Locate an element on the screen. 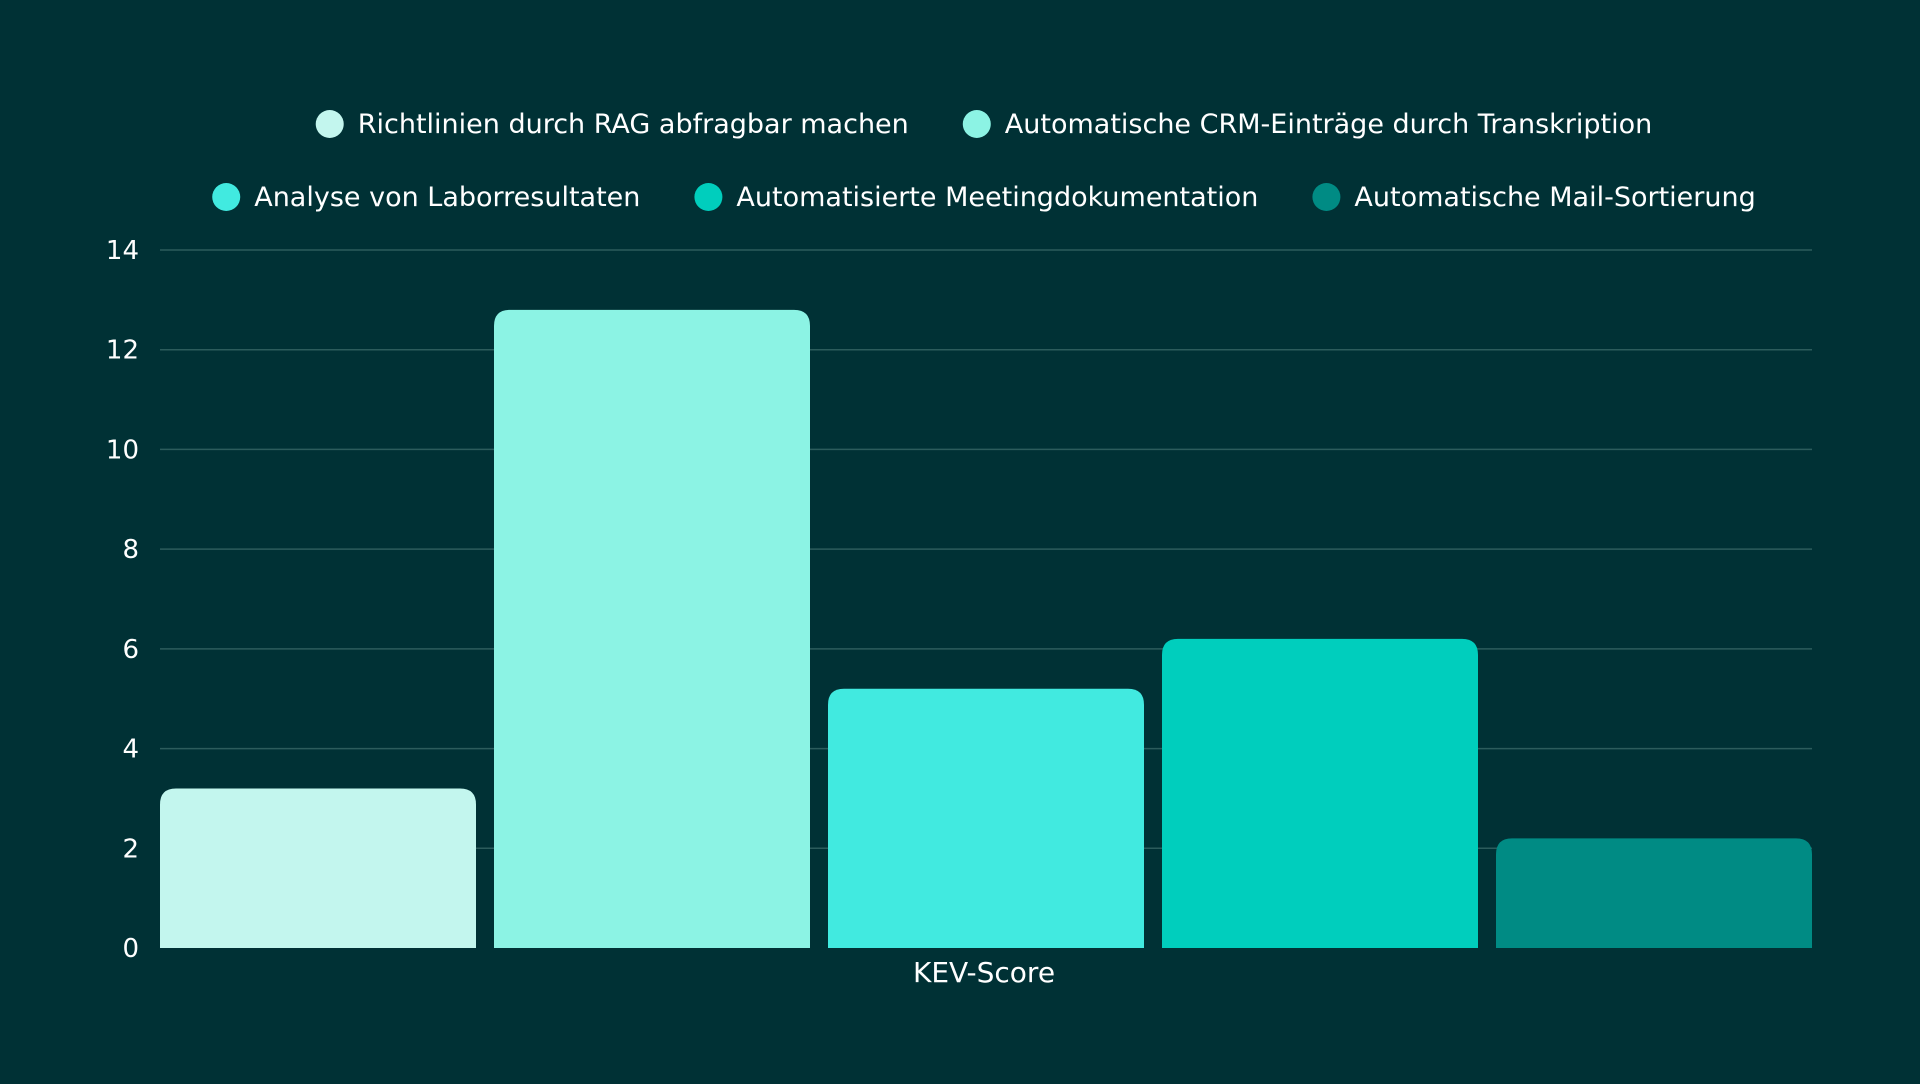 This screenshot has height=1084, width=1920. legend-label: Analyse von Laborresultaten is located at coordinates (447, 197).